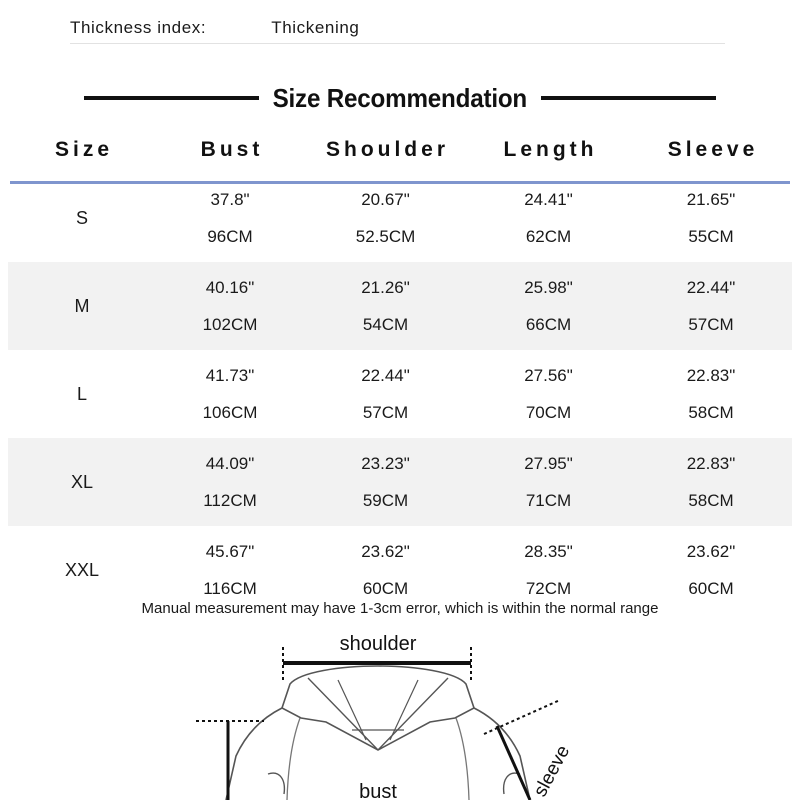 Image resolution: width=800 pixels, height=800 pixels. What do you see at coordinates (711, 199) in the screenshot?
I see `value-inch: 21.65"` at bounding box center [711, 199].